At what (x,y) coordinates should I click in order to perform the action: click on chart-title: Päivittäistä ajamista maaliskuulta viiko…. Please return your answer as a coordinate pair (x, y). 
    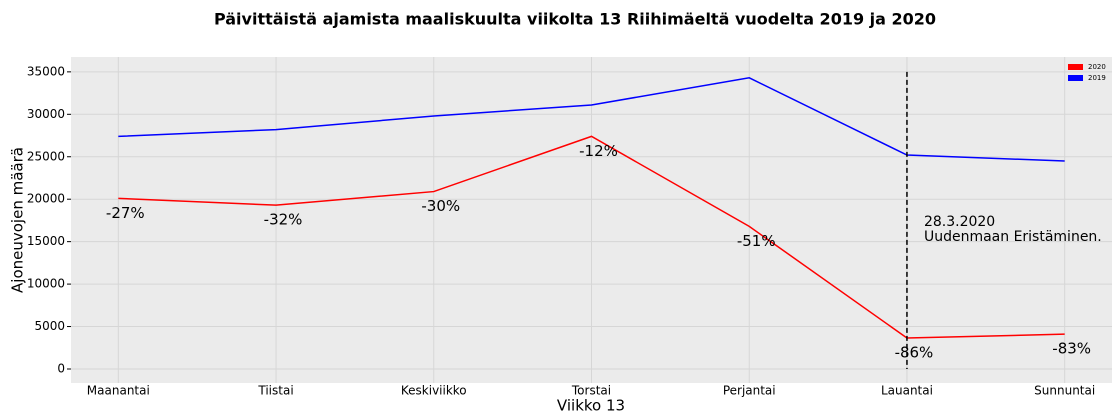
    Looking at the image, I should click on (575, 19).